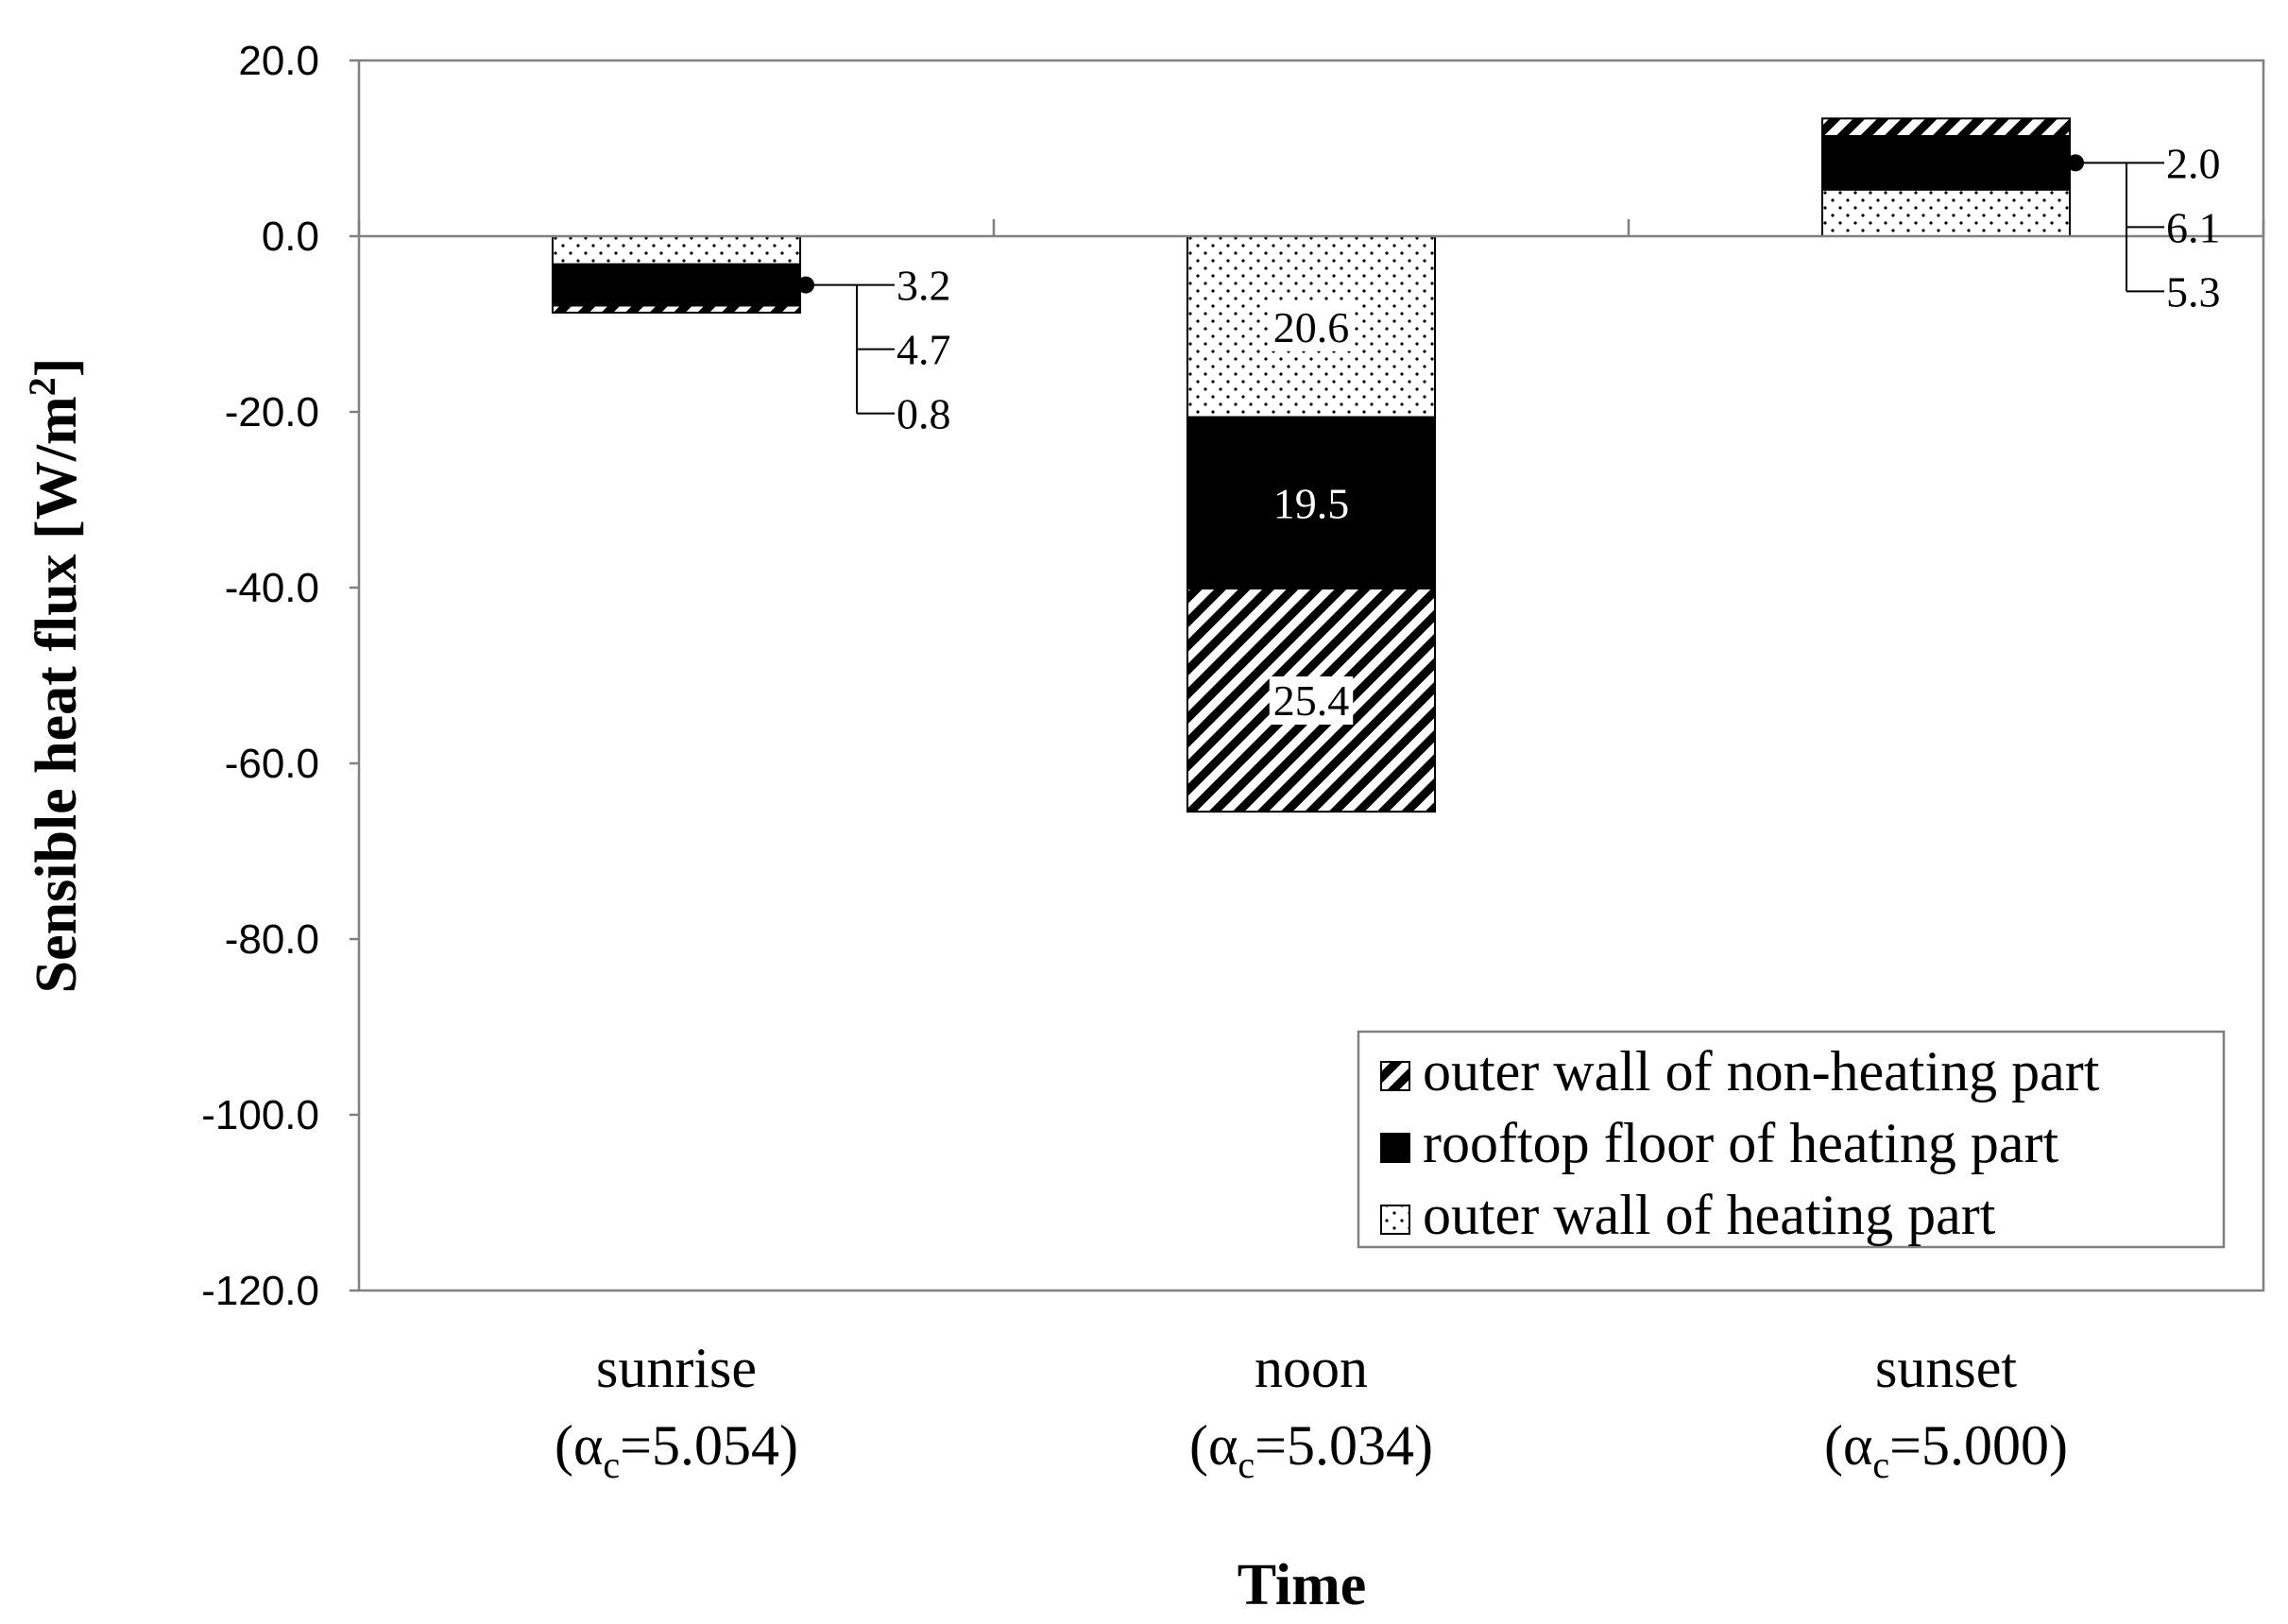 The height and width of the screenshot is (1624, 2288). Describe the element at coordinates (272, 939) in the screenshot. I see `y-tick-label: -80.0` at that location.